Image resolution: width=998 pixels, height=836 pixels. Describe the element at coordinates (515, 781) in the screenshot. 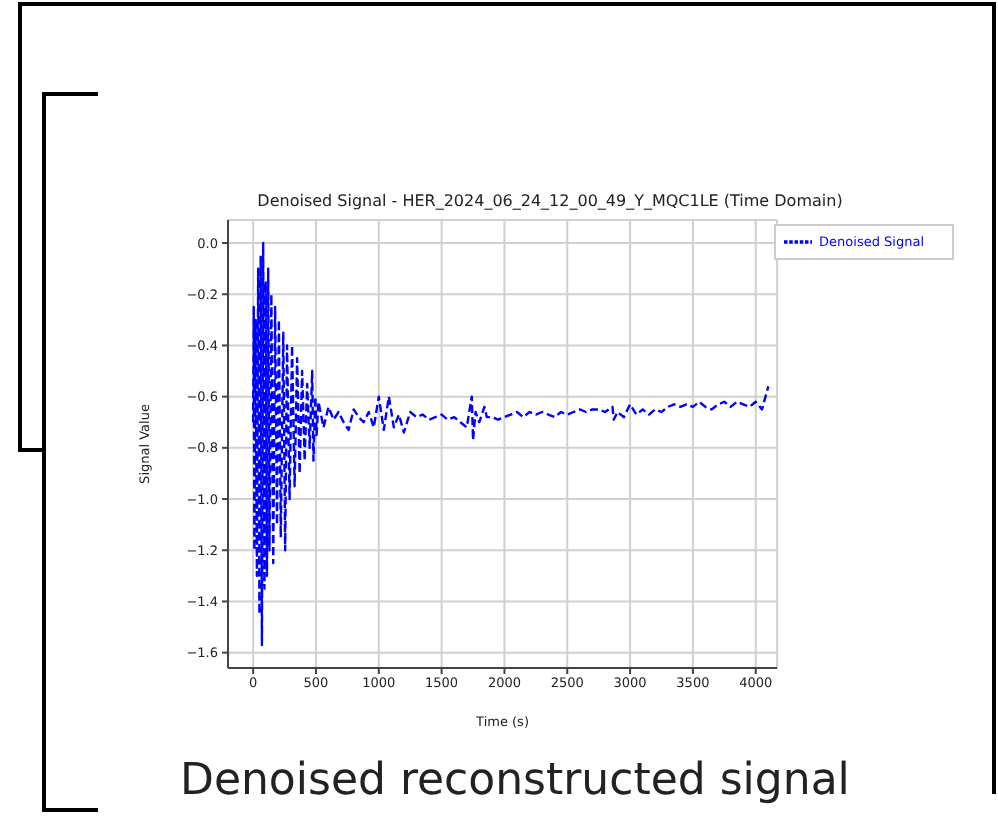

I see `text: Denoised reconstructed signal` at that location.